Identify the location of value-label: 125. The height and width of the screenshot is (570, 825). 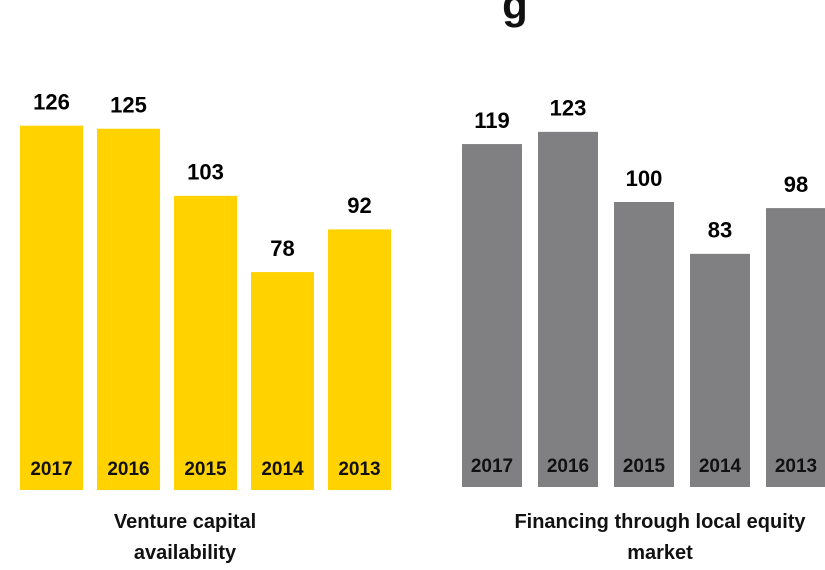
(128, 105).